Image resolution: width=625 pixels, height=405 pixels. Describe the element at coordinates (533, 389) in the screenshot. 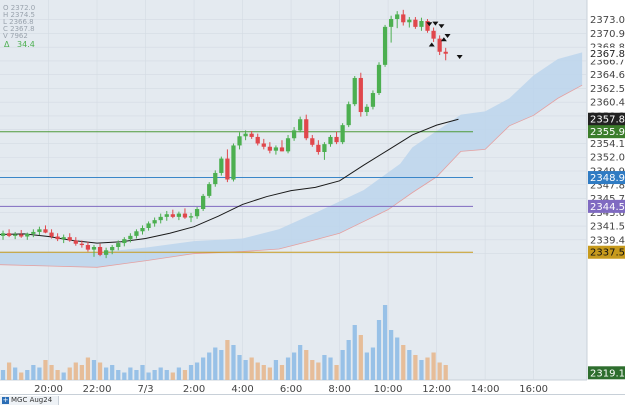

I see `time-tick-label: 16:00` at that location.